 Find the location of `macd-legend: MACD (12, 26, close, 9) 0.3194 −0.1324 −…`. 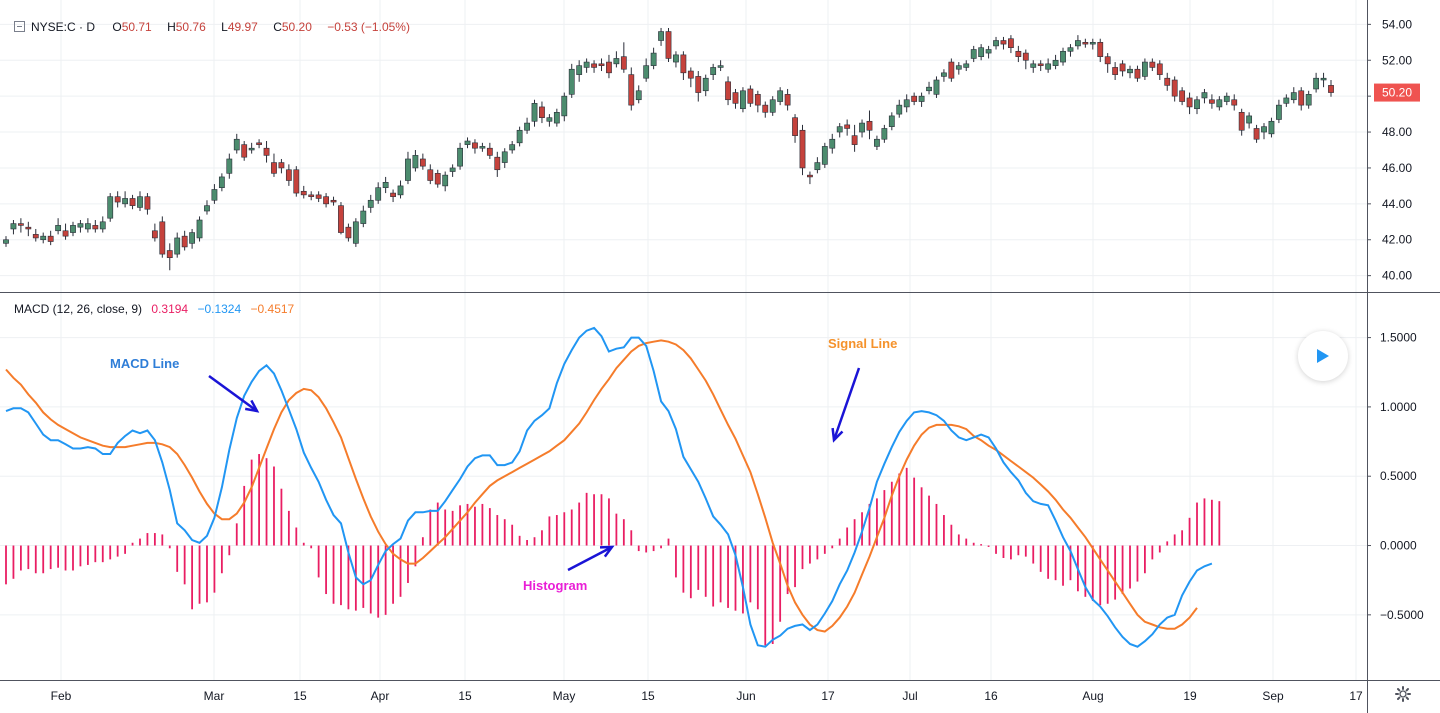

macd-legend: MACD (12, 26, close, 9) 0.3194 −0.1324 −… is located at coordinates (157, 309).